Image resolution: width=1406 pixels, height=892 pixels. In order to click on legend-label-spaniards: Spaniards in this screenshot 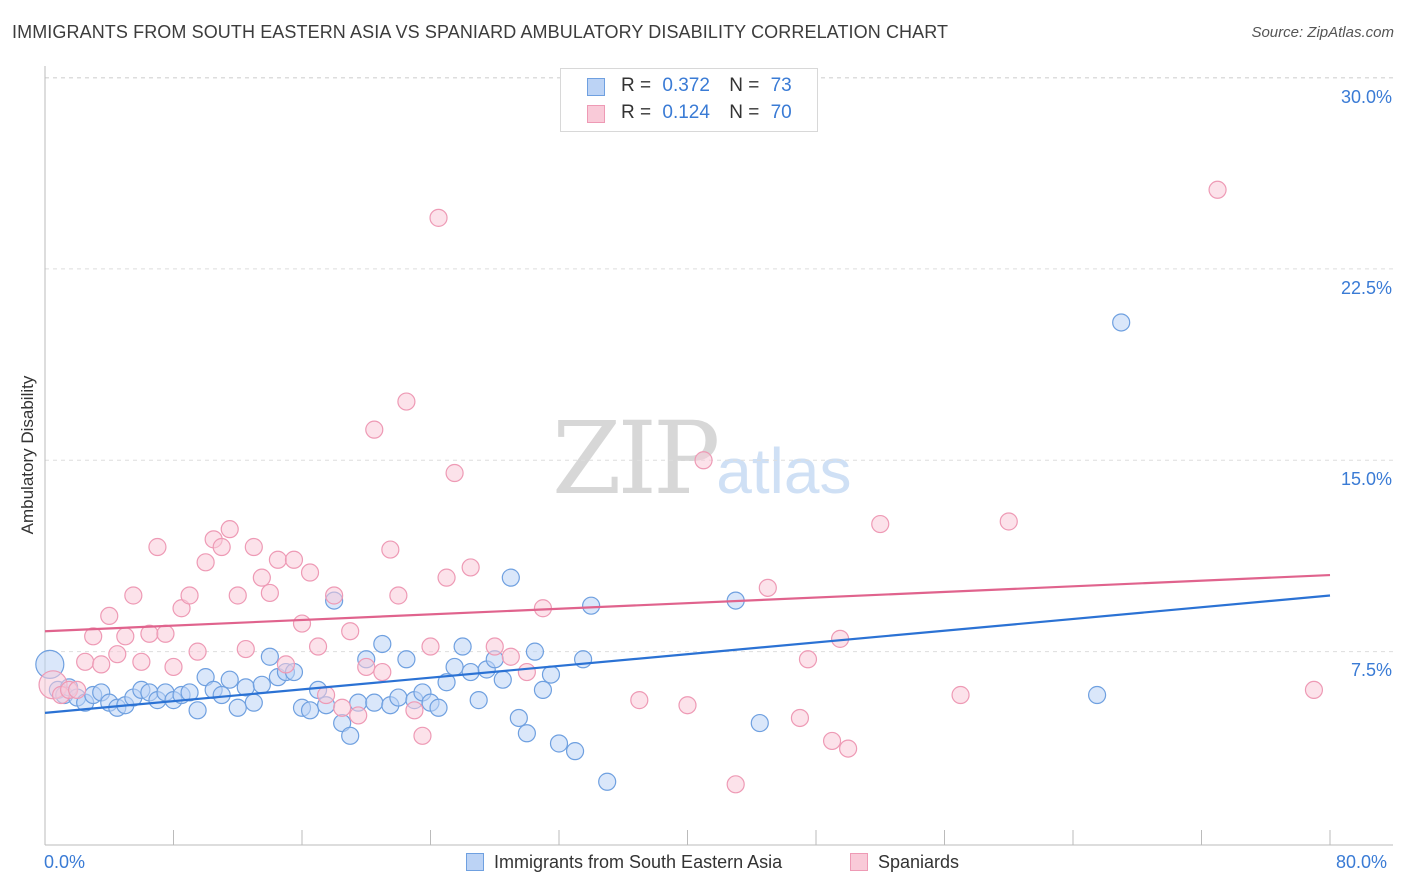, I will do `click(919, 862)`.